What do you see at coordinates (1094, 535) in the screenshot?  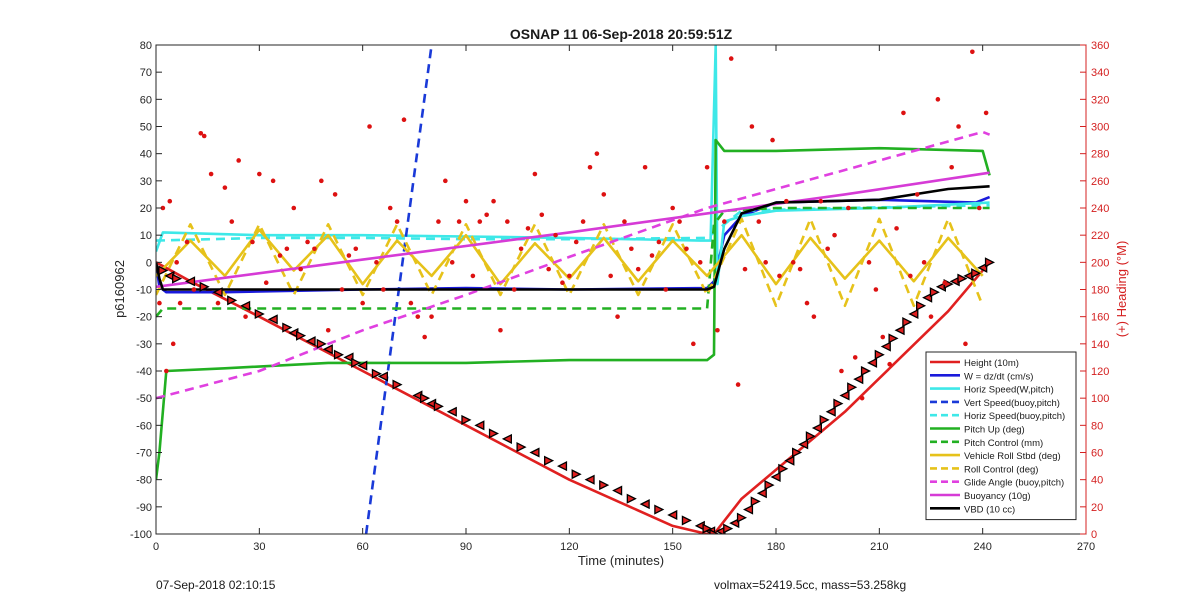 I see `y-right-tick-label: 0` at bounding box center [1094, 535].